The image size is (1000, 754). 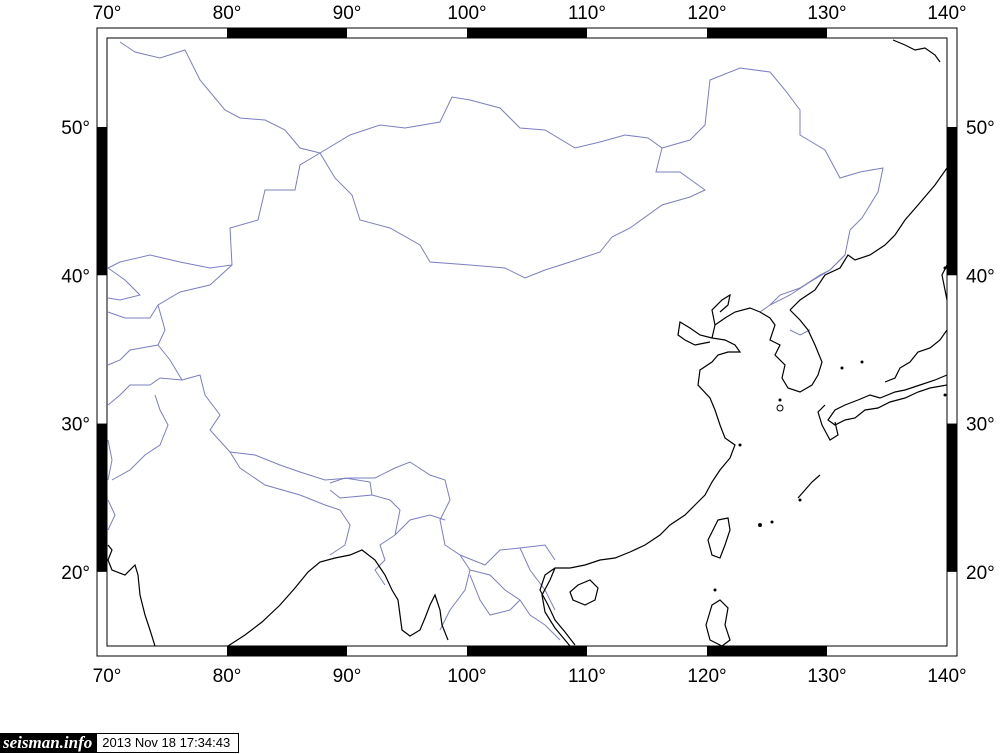 I want to click on lon-tick-label-top: 100°, so click(x=466, y=13).